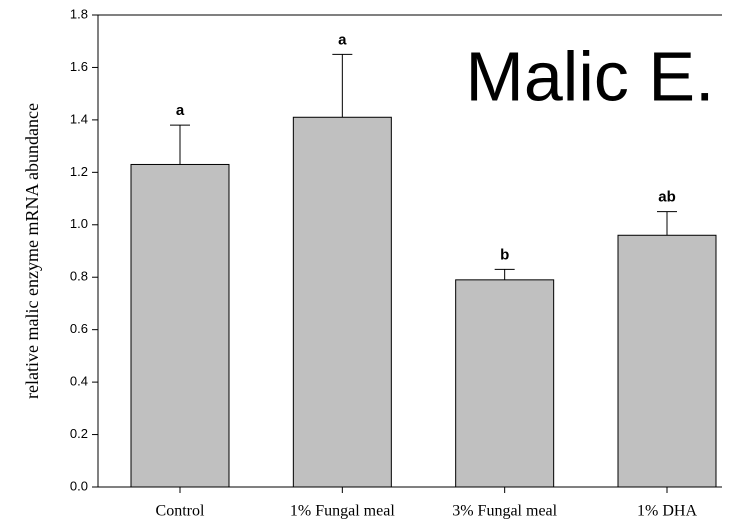  What do you see at coordinates (79, 433) in the screenshot?
I see `y-tick-label: 0.2` at bounding box center [79, 433].